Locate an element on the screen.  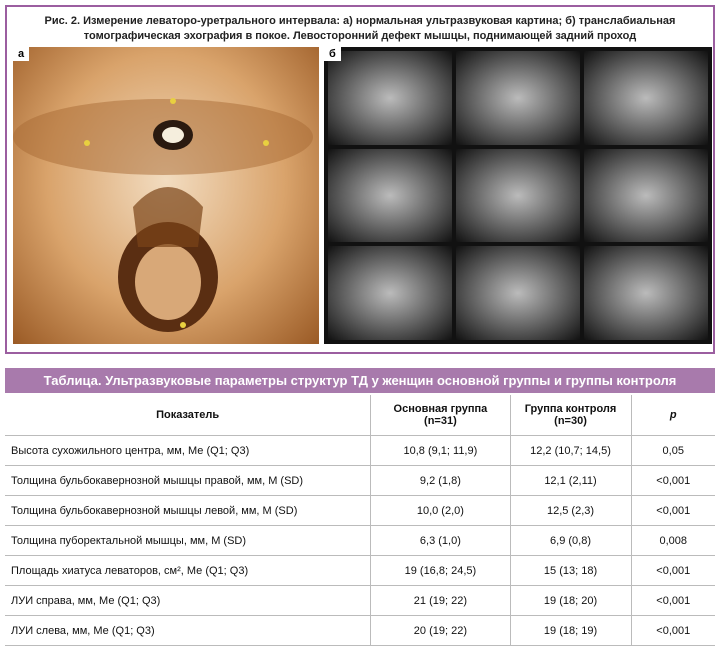
header-text: Показатель is located at coordinates (188, 415).